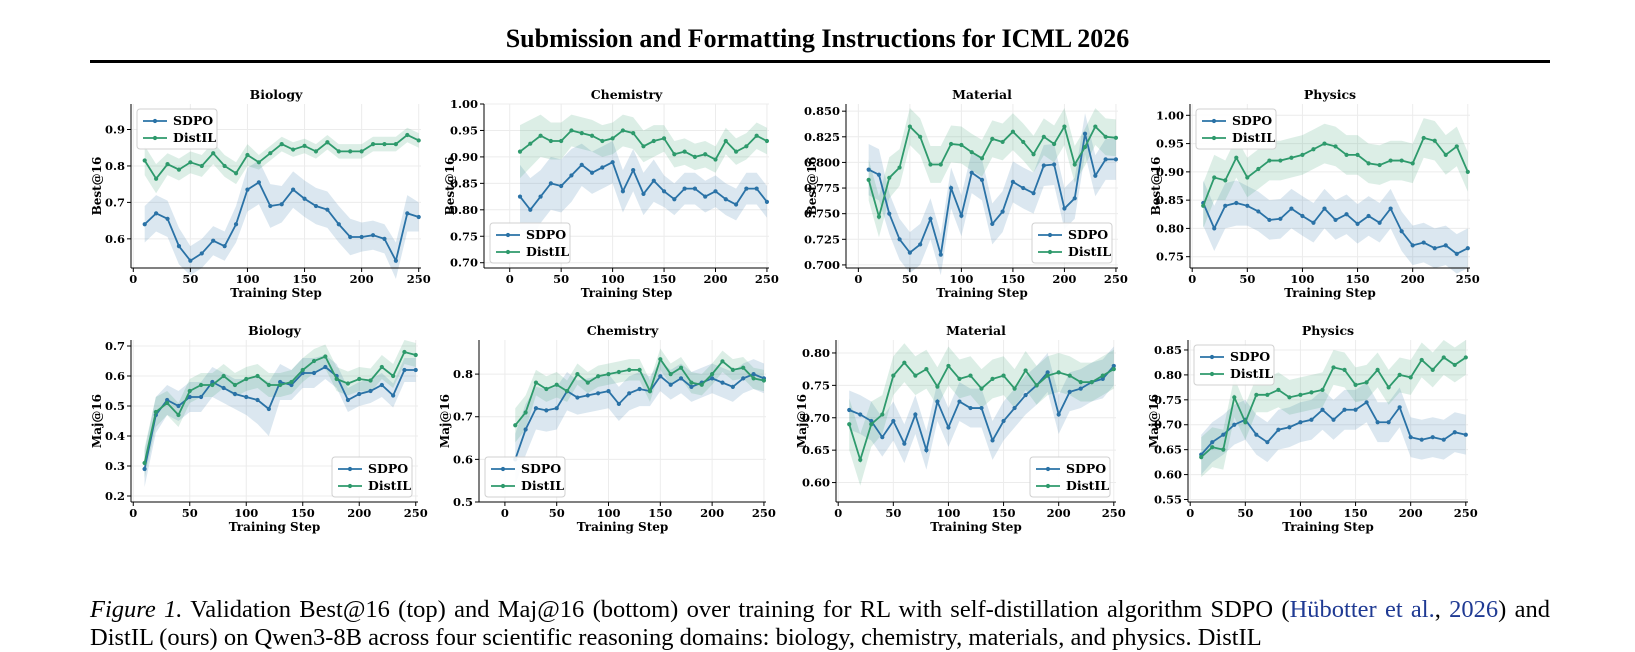  Describe the element at coordinates (115, 496) in the screenshot. I see `y-tick-label: 0.2` at that location.